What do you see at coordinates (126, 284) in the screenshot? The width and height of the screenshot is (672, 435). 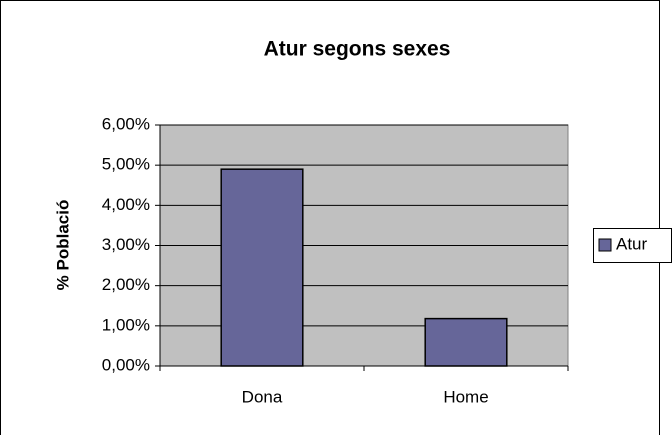 I see `y-tick-label: 2,00%` at bounding box center [126, 284].